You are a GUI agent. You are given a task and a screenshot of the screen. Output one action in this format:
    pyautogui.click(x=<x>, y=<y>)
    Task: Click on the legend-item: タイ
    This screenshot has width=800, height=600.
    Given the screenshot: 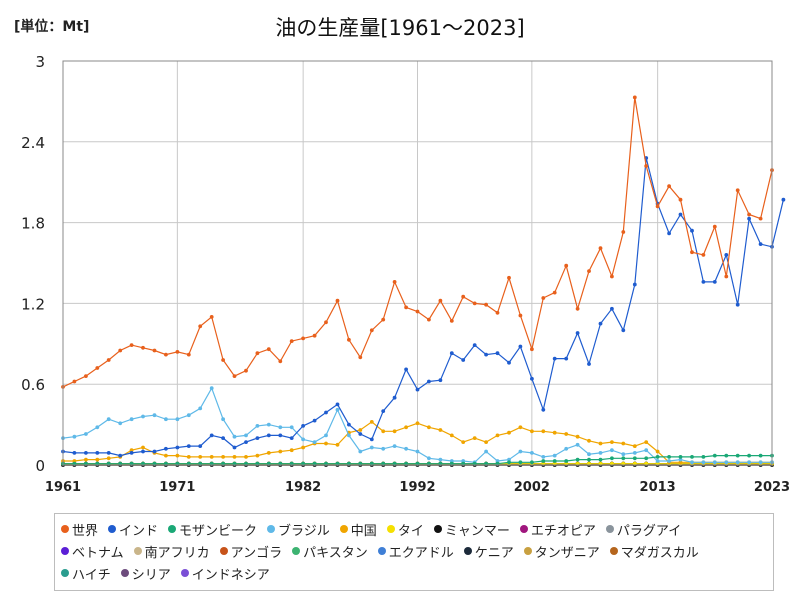 What is the action you would take?
    pyautogui.click(x=405, y=529)
    